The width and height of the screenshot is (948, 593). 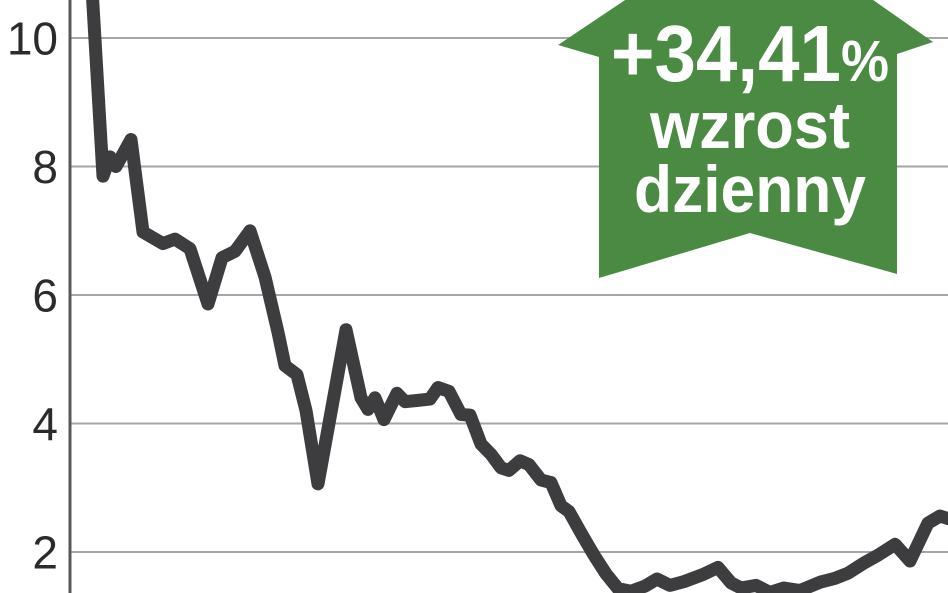 I want to click on gain-percent-text: +34,41%, so click(x=750, y=53).